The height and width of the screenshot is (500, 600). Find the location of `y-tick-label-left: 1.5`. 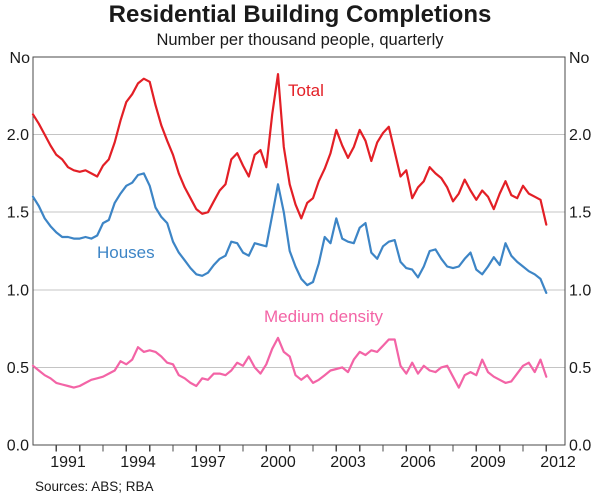

y-tick-label-left: 1.5 is located at coordinates (18, 213).